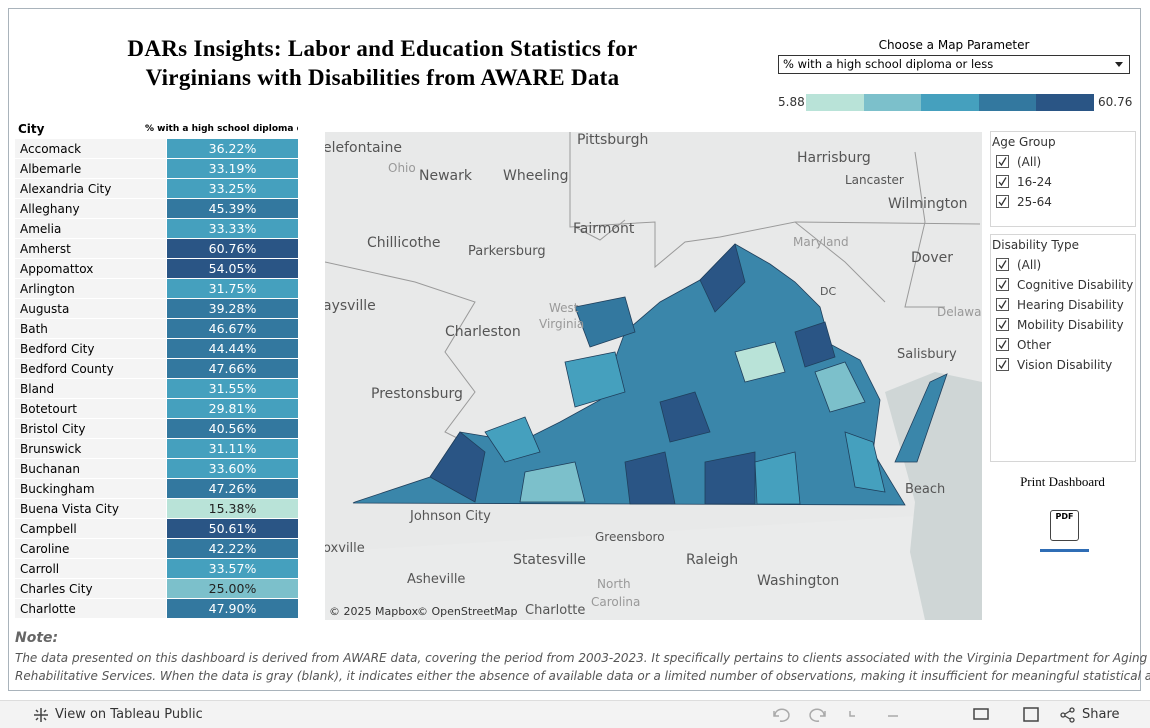 This screenshot has width=1150, height=728. What do you see at coordinates (1060, 325) in the screenshot?
I see `filter-option: Mobility Disability` at bounding box center [1060, 325].